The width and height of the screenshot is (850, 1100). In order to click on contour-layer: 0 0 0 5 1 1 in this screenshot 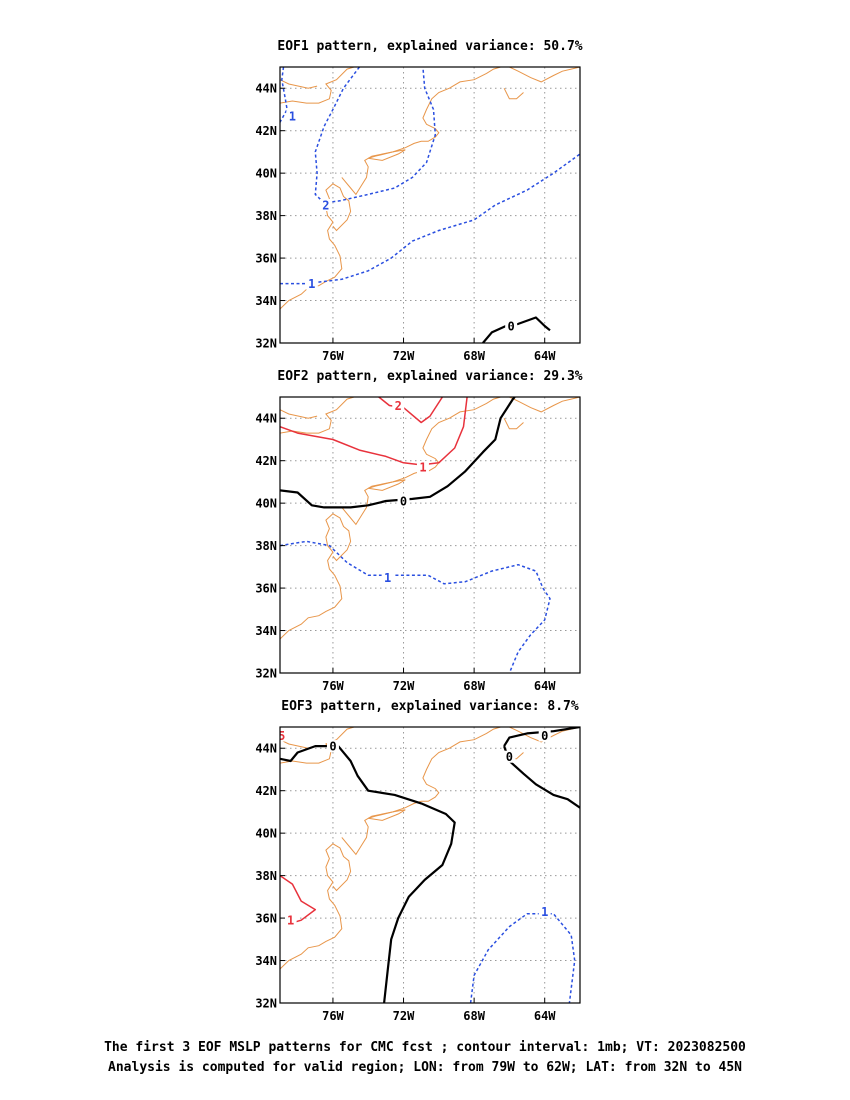, I will do `click(429, 865)`.